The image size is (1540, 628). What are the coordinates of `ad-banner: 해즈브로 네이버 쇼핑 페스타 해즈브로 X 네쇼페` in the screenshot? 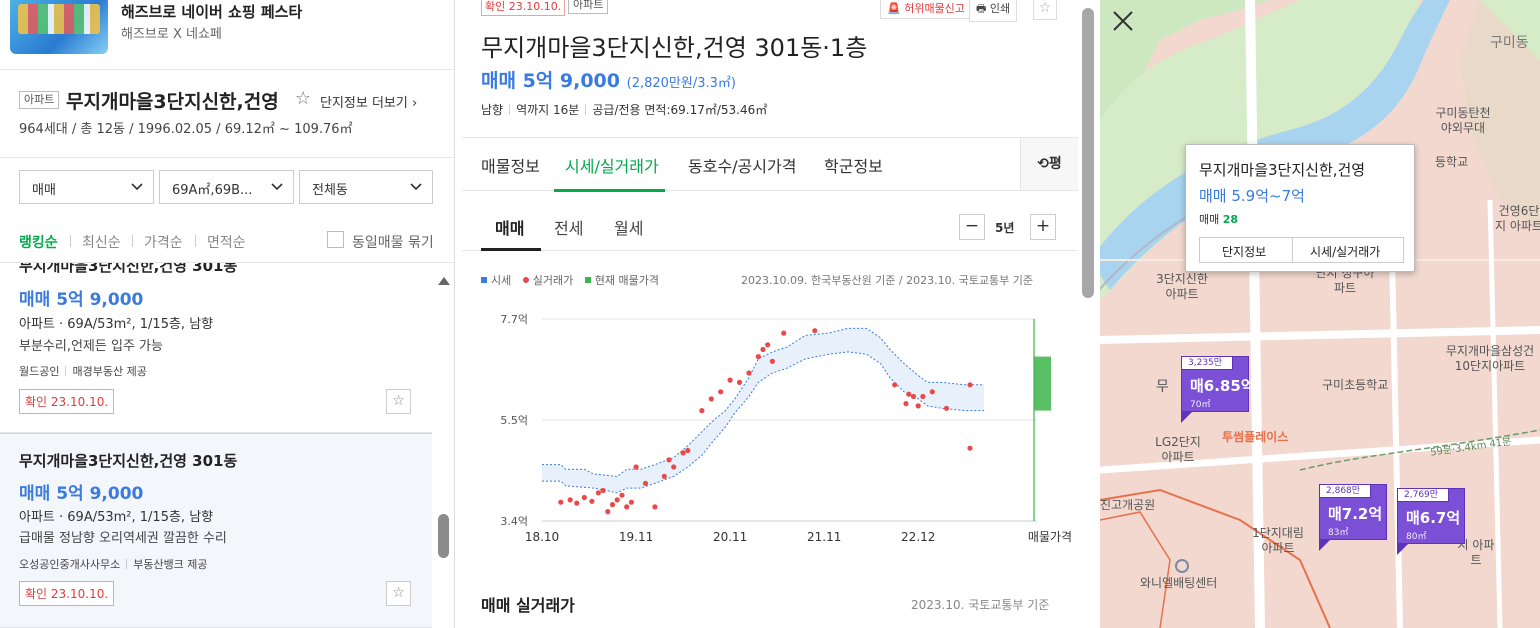 It's located at (227, 35).